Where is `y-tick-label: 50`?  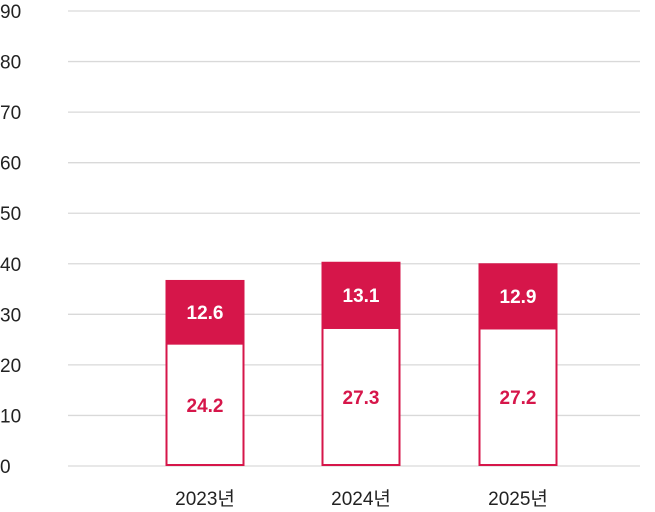 y-tick-label: 50 is located at coordinates (10, 214).